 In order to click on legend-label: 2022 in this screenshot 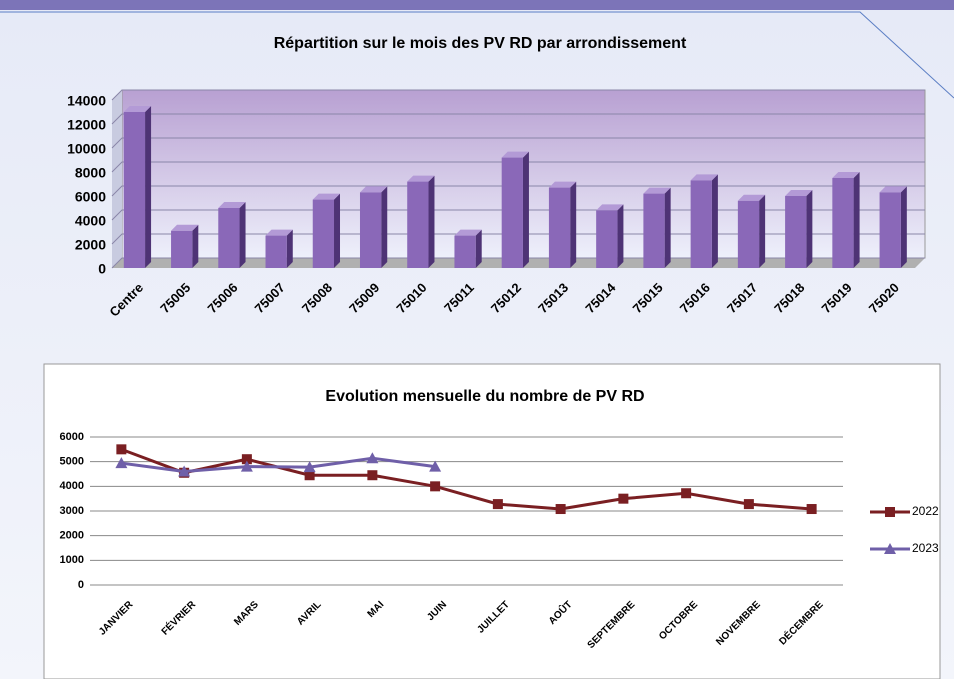, I will do `click(925, 511)`.